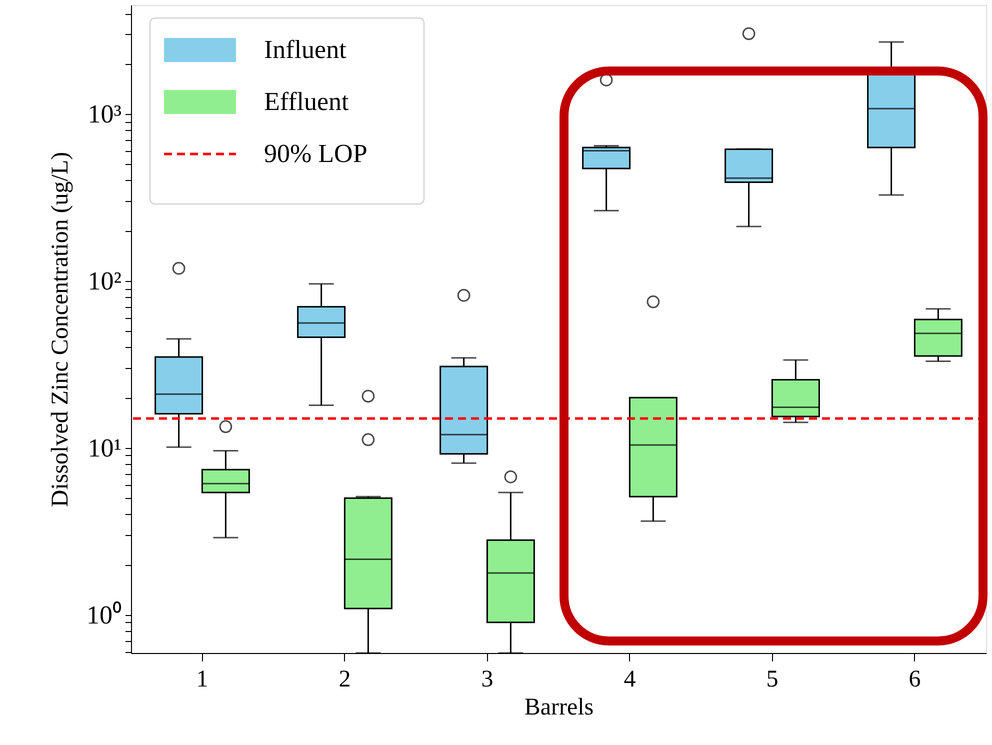 Image resolution: width=992 pixels, height=745 pixels. What do you see at coordinates (559, 707) in the screenshot?
I see `x-axis-title: Barrels` at bounding box center [559, 707].